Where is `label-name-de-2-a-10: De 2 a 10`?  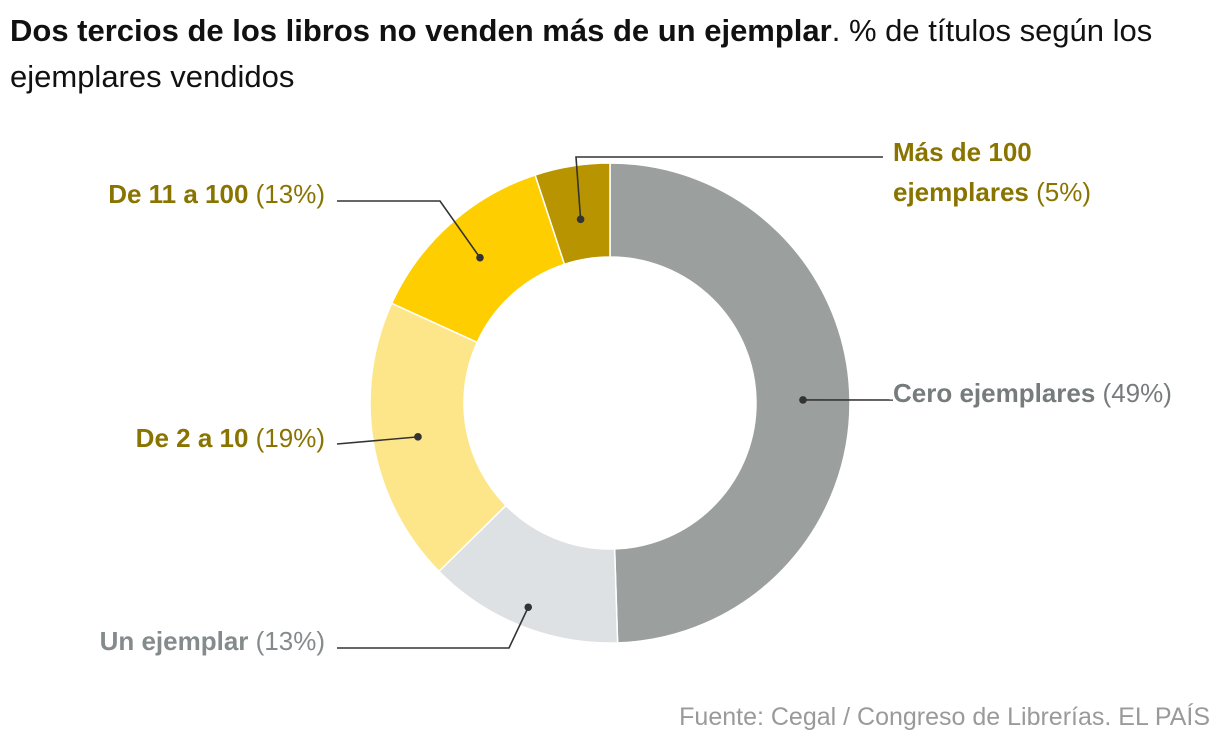
label-name-de-2-a-10: De 2 a 10 is located at coordinates (192, 438).